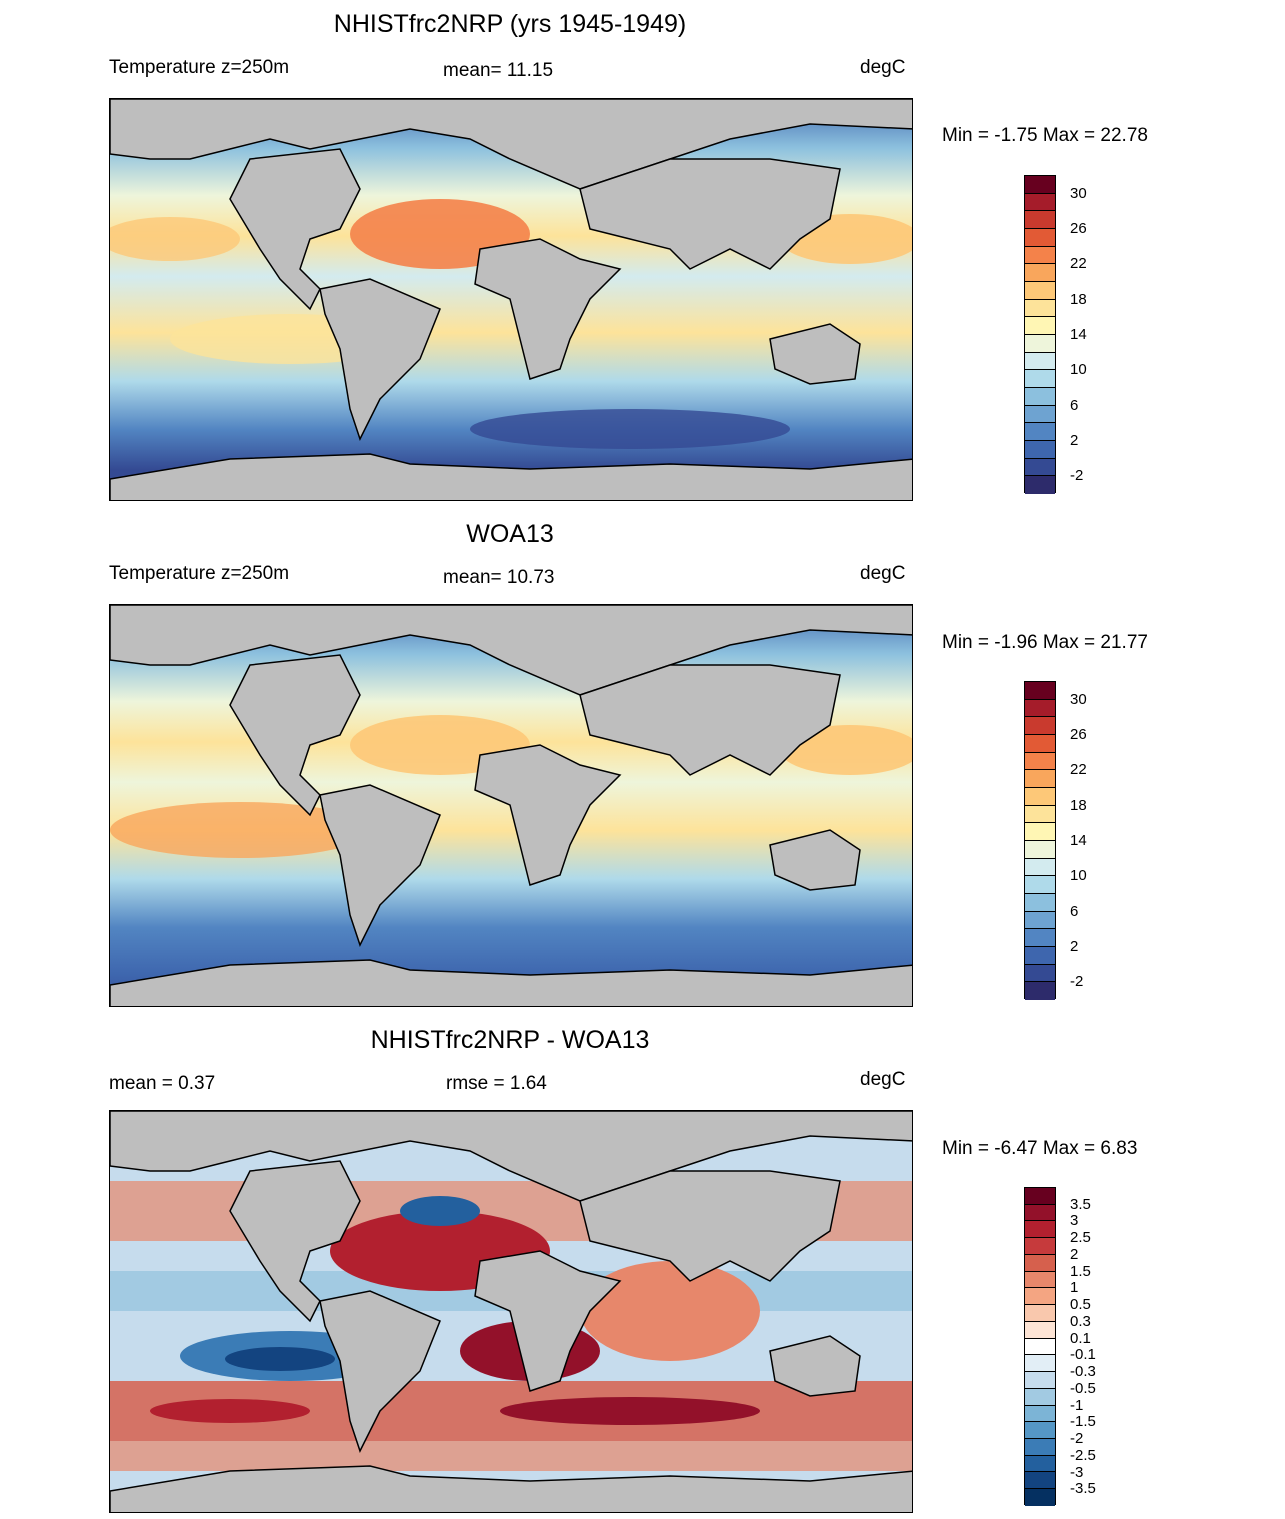 The width and height of the screenshot is (1285, 1519). What do you see at coordinates (510, 24) in the screenshot?
I see `panel-title: NHISTfrc2NRP (yrs 1945-1949)` at bounding box center [510, 24].